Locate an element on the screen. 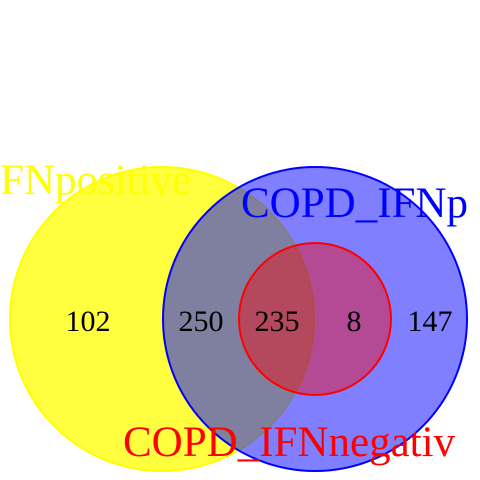  set-circle-negative is located at coordinates (315, 319).